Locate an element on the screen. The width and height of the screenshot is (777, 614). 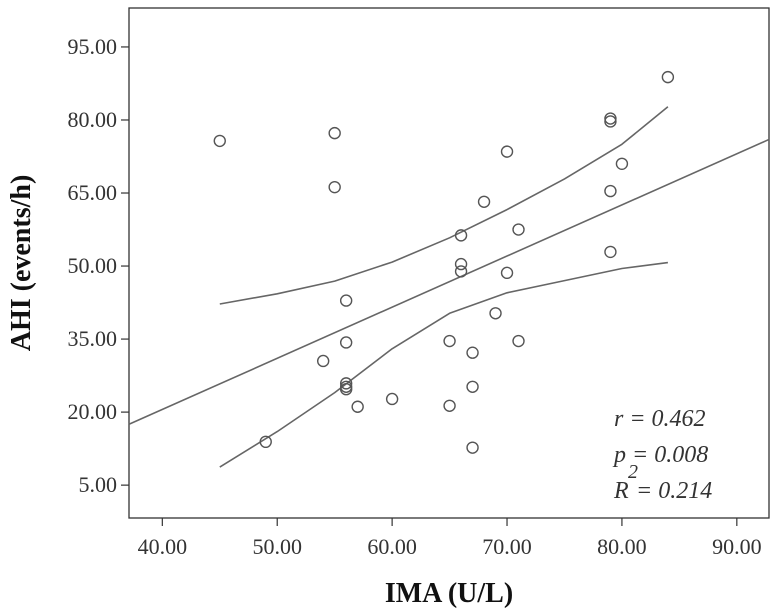
y-tick-label: 95.00 is located at coordinates (93, 46).